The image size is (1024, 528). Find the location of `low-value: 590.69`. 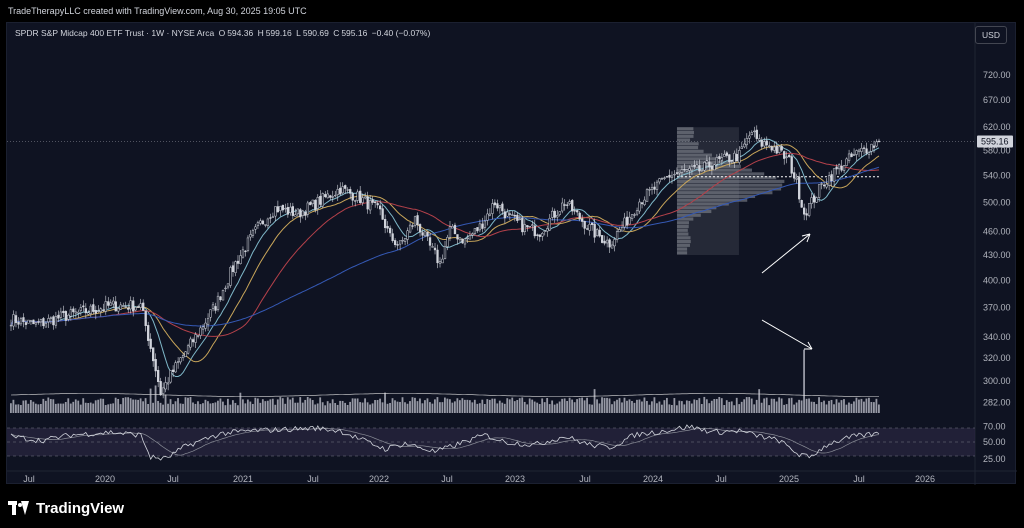

low-value: 590.69 is located at coordinates (315, 33).